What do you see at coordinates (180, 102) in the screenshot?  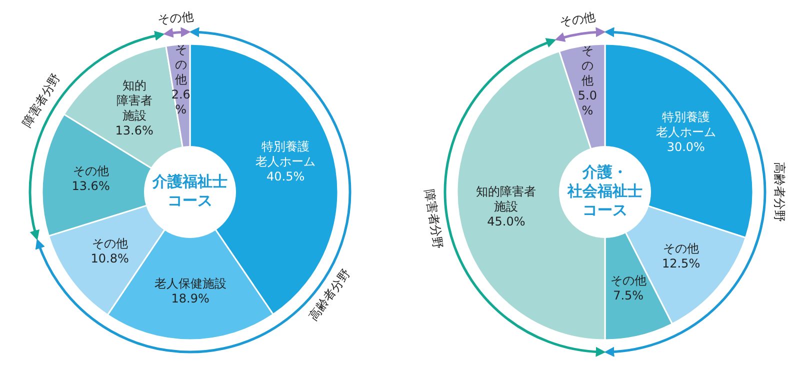 I see `data-label: 2.6 %` at bounding box center [180, 102].